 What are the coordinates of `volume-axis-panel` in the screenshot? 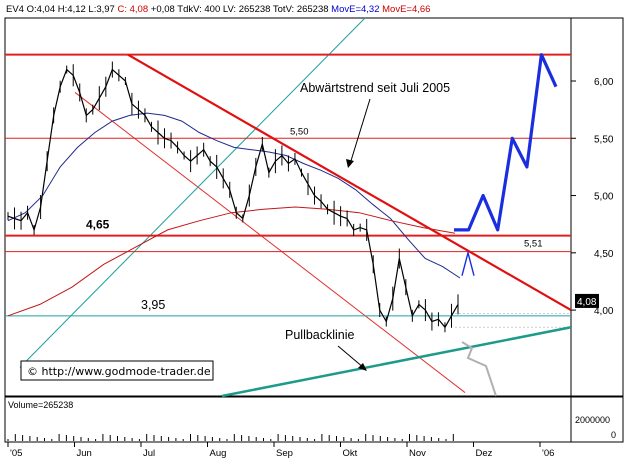 It's located at (597, 419).